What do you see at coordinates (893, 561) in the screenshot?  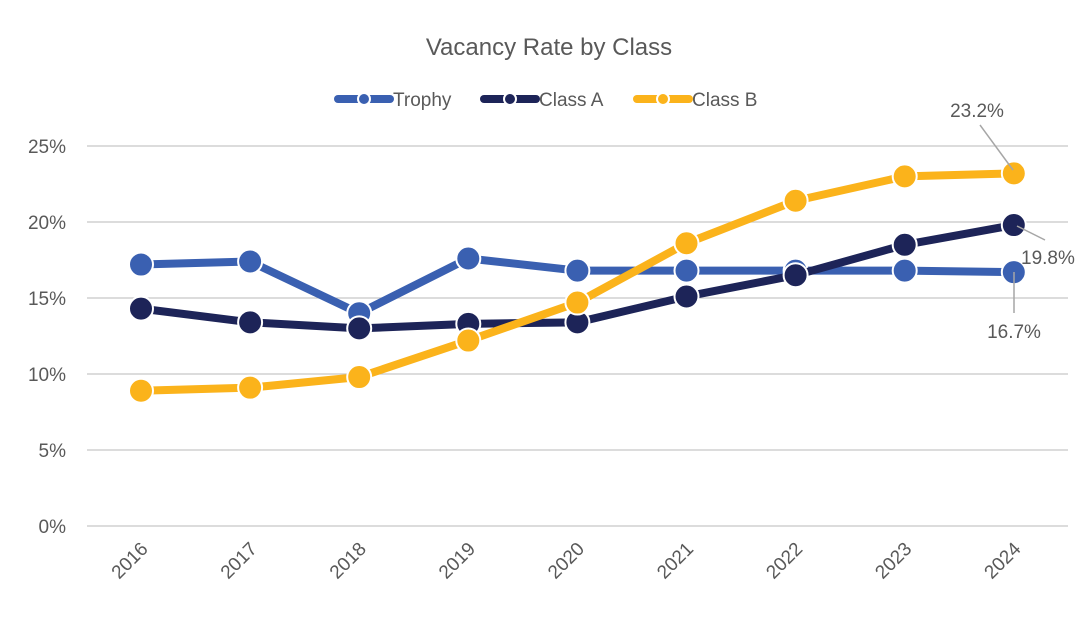 I see `x-tick-label: 2023` at bounding box center [893, 561].